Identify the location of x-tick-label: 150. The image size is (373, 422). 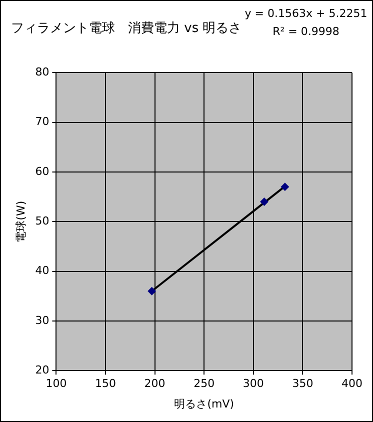
(105, 383).